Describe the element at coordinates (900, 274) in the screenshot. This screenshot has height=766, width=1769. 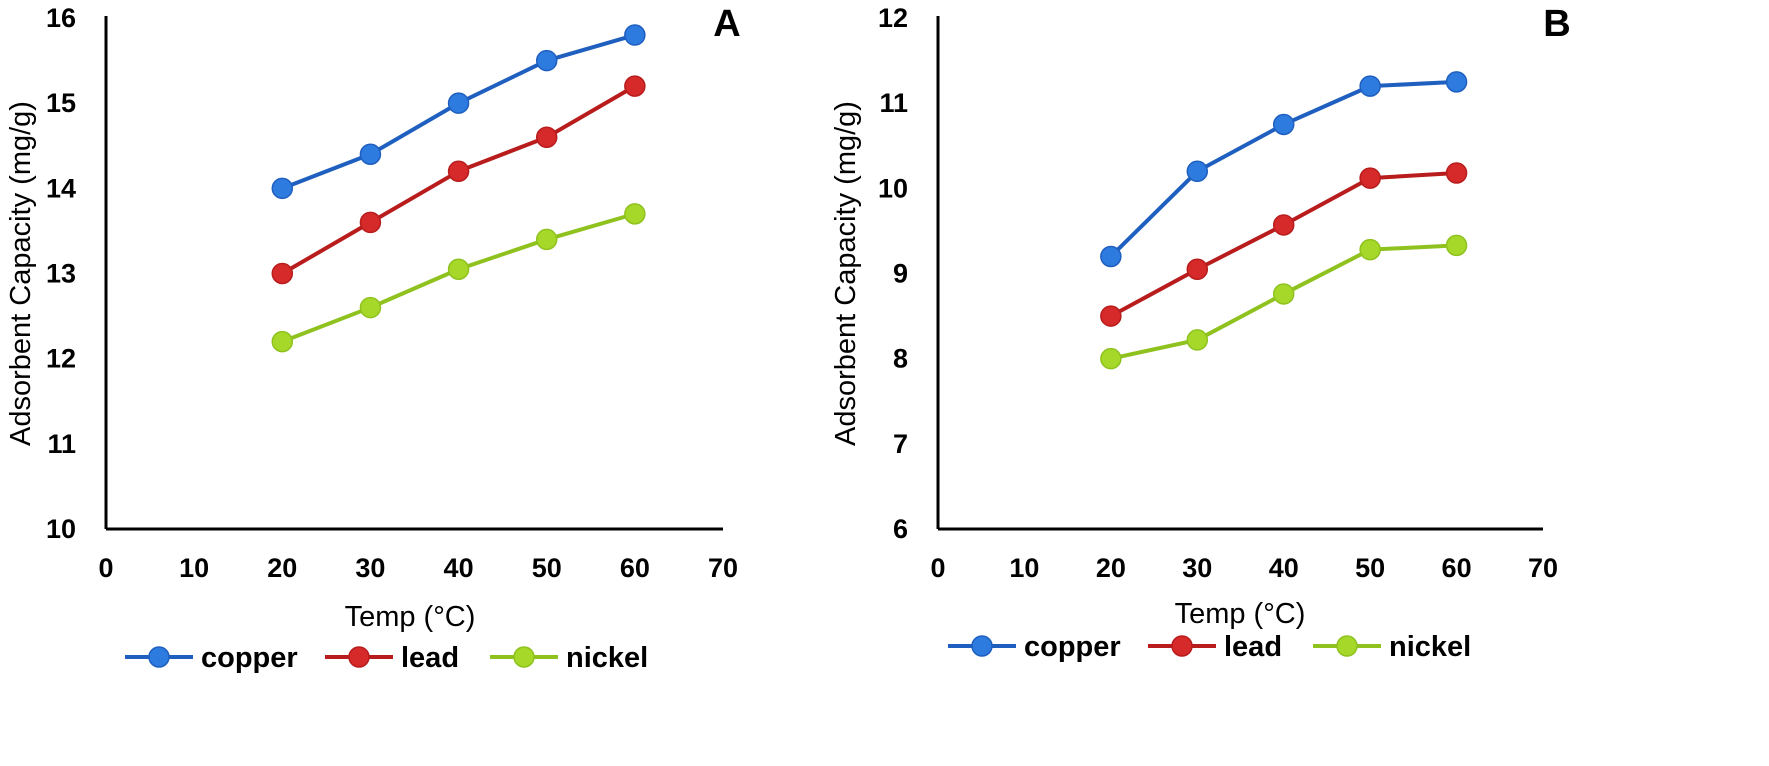
I see `y-tick-label: 9` at that location.